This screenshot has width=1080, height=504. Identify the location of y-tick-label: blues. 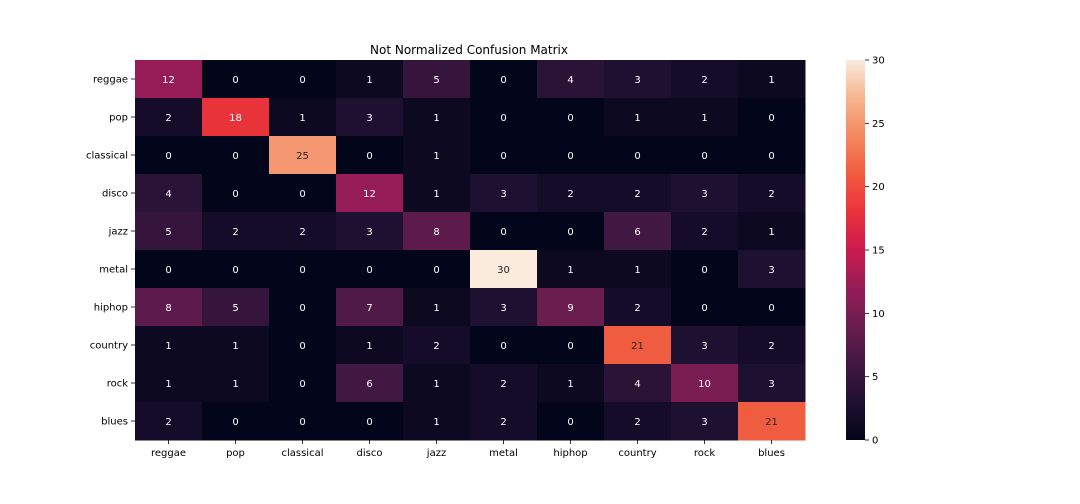
(114, 422).